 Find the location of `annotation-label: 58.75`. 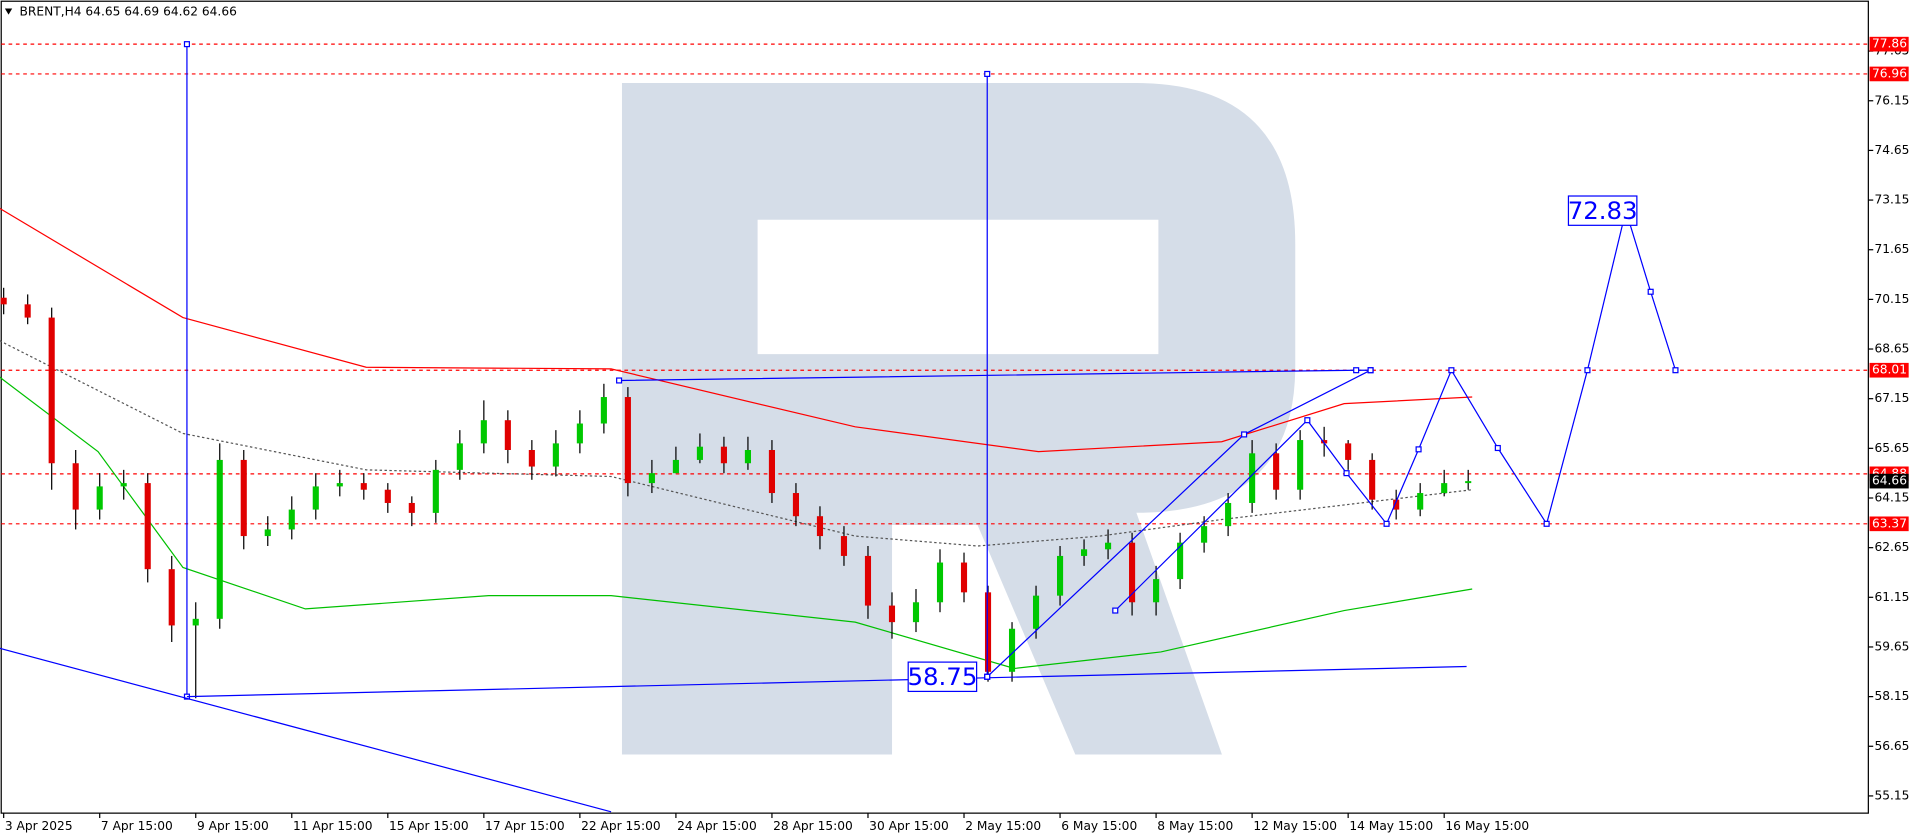

annotation-label: 58.75 is located at coordinates (942, 676).